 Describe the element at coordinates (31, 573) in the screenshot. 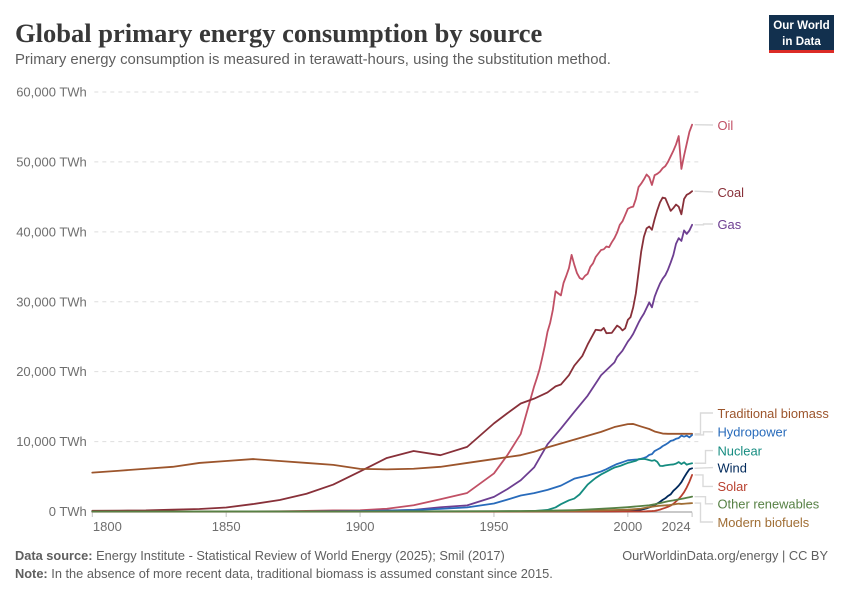

I see `note-label: Note:` at that location.